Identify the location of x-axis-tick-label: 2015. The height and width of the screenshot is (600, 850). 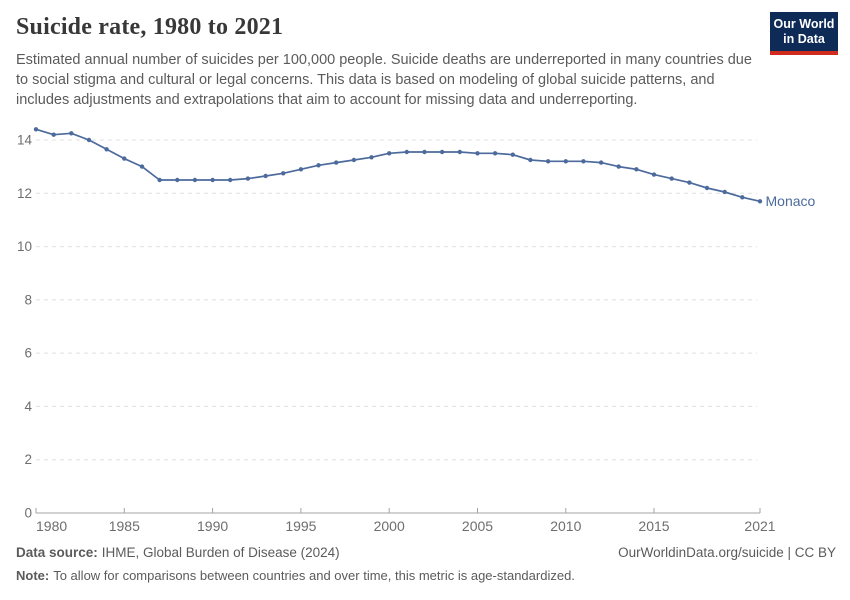
(653, 526).